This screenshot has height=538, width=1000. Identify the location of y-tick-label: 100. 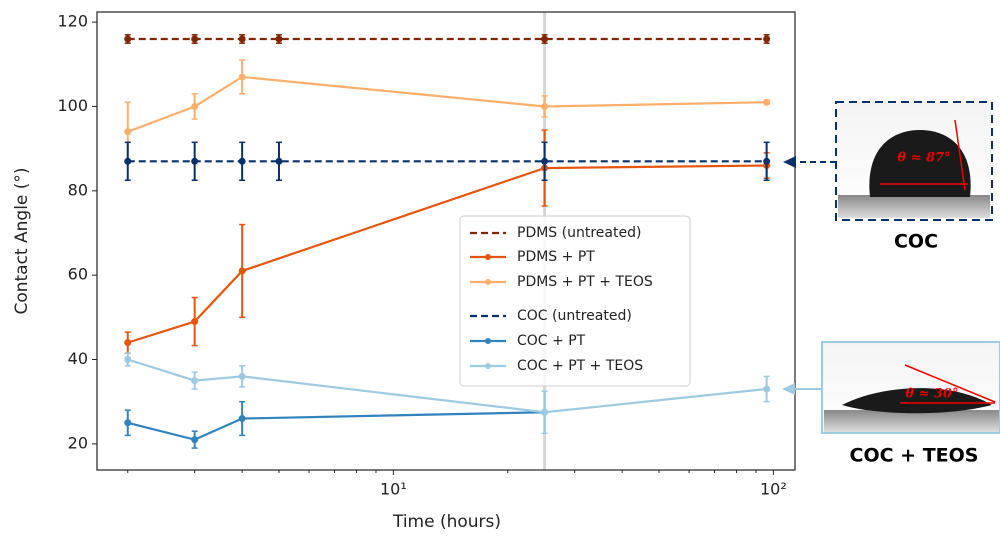
(72, 105).